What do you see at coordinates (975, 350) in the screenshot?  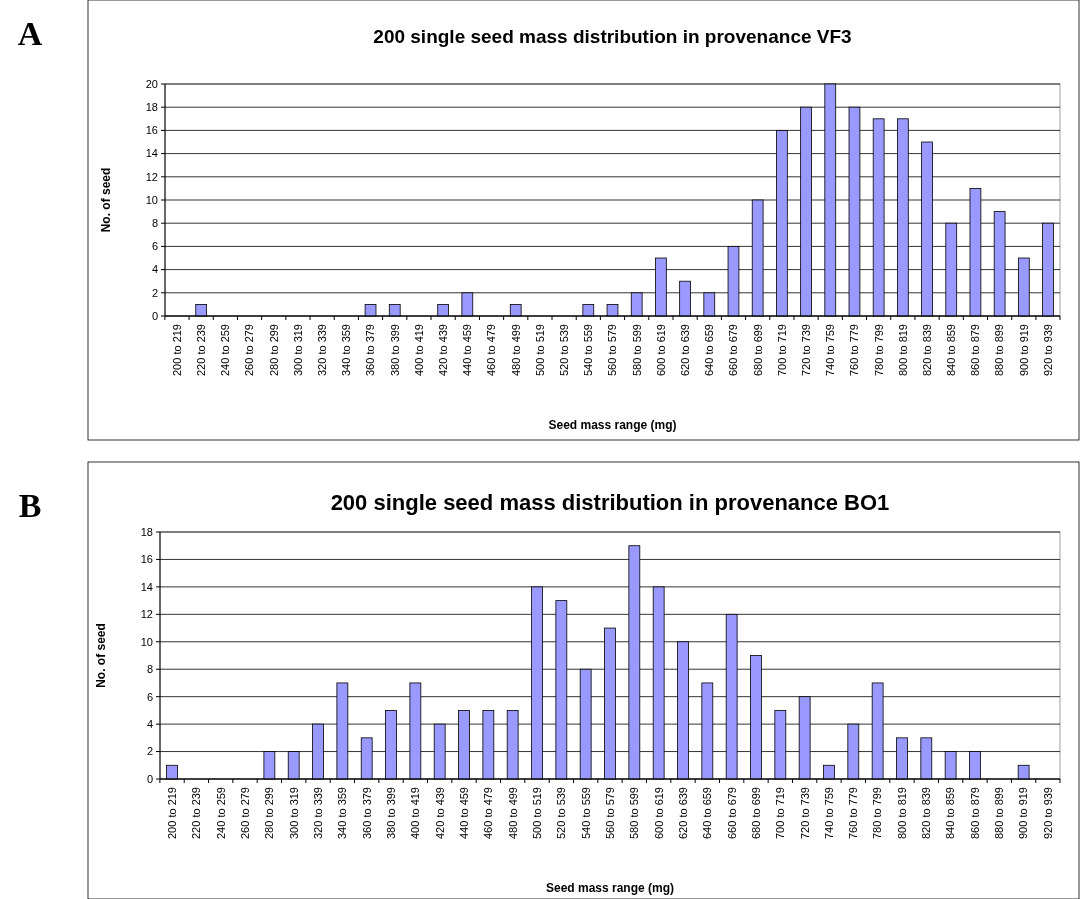 I see `x-tick-label: 860 to 879` at bounding box center [975, 350].